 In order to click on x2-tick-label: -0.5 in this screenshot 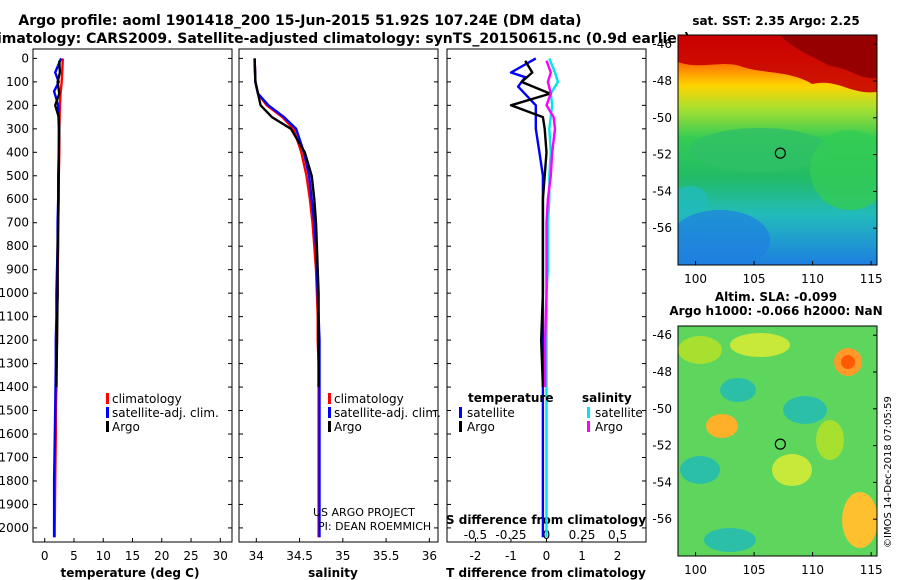, I will do `click(475, 535)`.